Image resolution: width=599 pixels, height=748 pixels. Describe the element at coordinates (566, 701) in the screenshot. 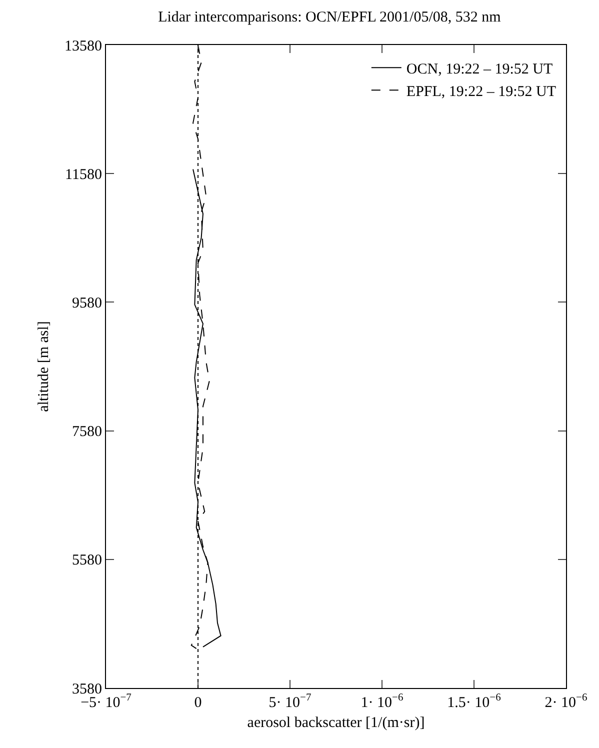

I see `x-tick-label: 2· 10$^{−6}$` at that location.